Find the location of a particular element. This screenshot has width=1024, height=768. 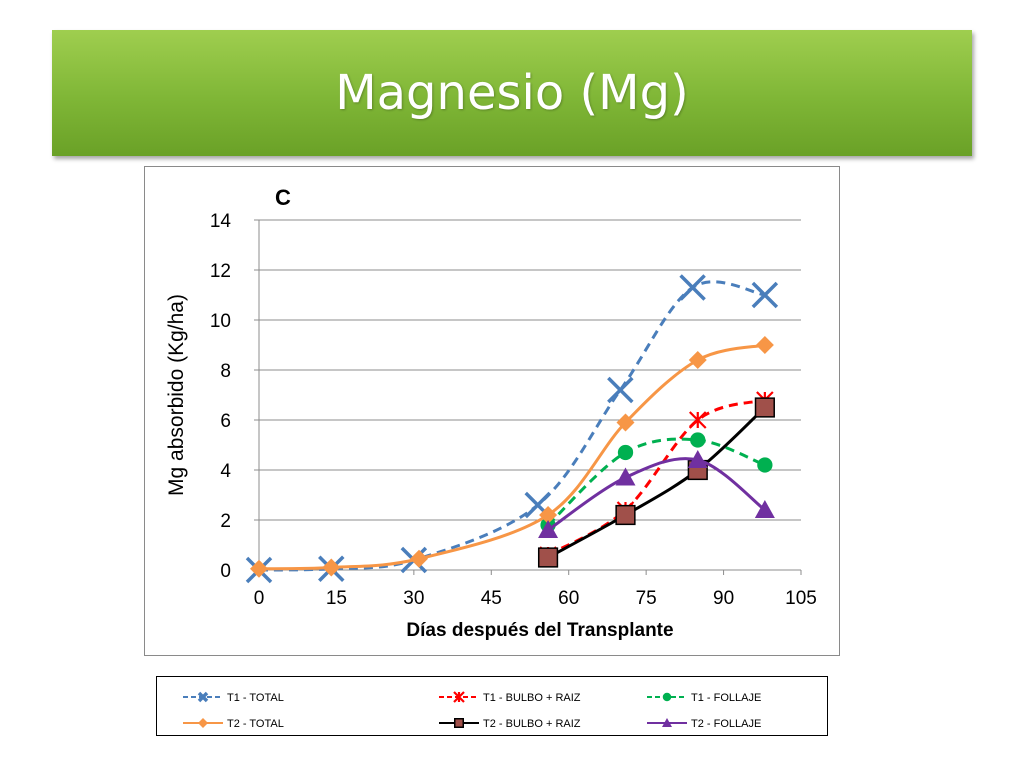

x-axis-label: Días después del Transplante is located at coordinates (539, 630).